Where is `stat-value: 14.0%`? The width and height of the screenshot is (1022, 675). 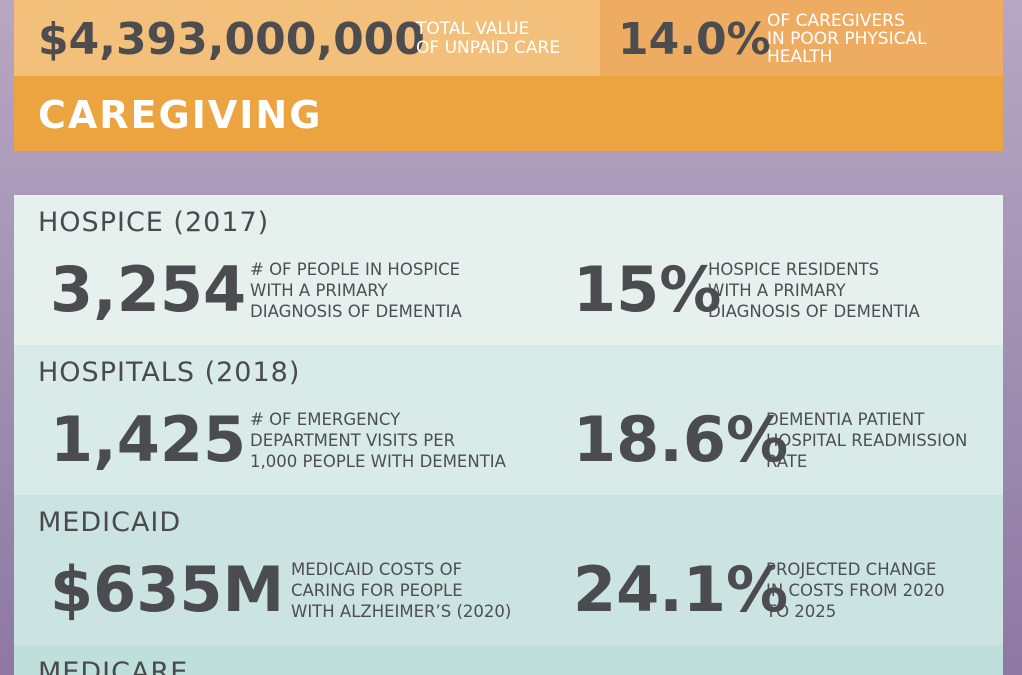 stat-value: 14.0% is located at coordinates (694, 39).